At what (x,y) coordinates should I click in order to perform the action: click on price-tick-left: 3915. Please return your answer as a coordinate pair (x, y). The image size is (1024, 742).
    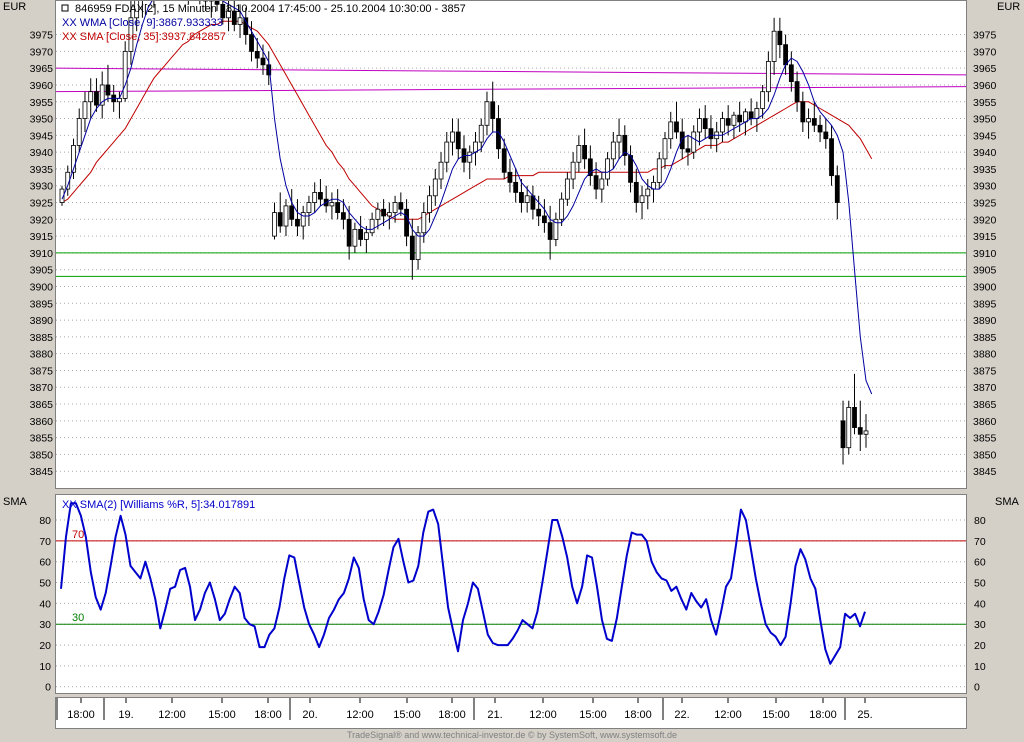
    Looking at the image, I should click on (42, 237).